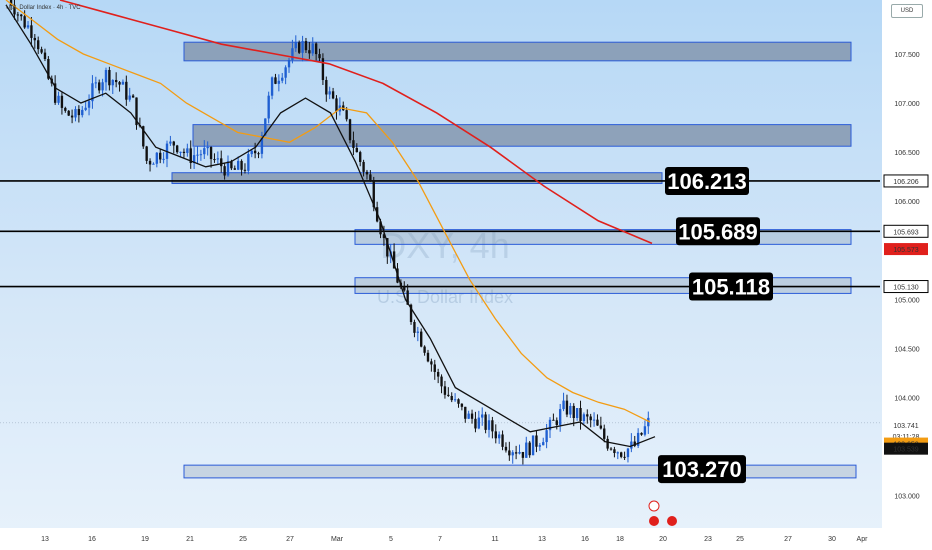  Describe the element at coordinates (906, 181) in the screenshot. I see `level-price-tag` at that location.